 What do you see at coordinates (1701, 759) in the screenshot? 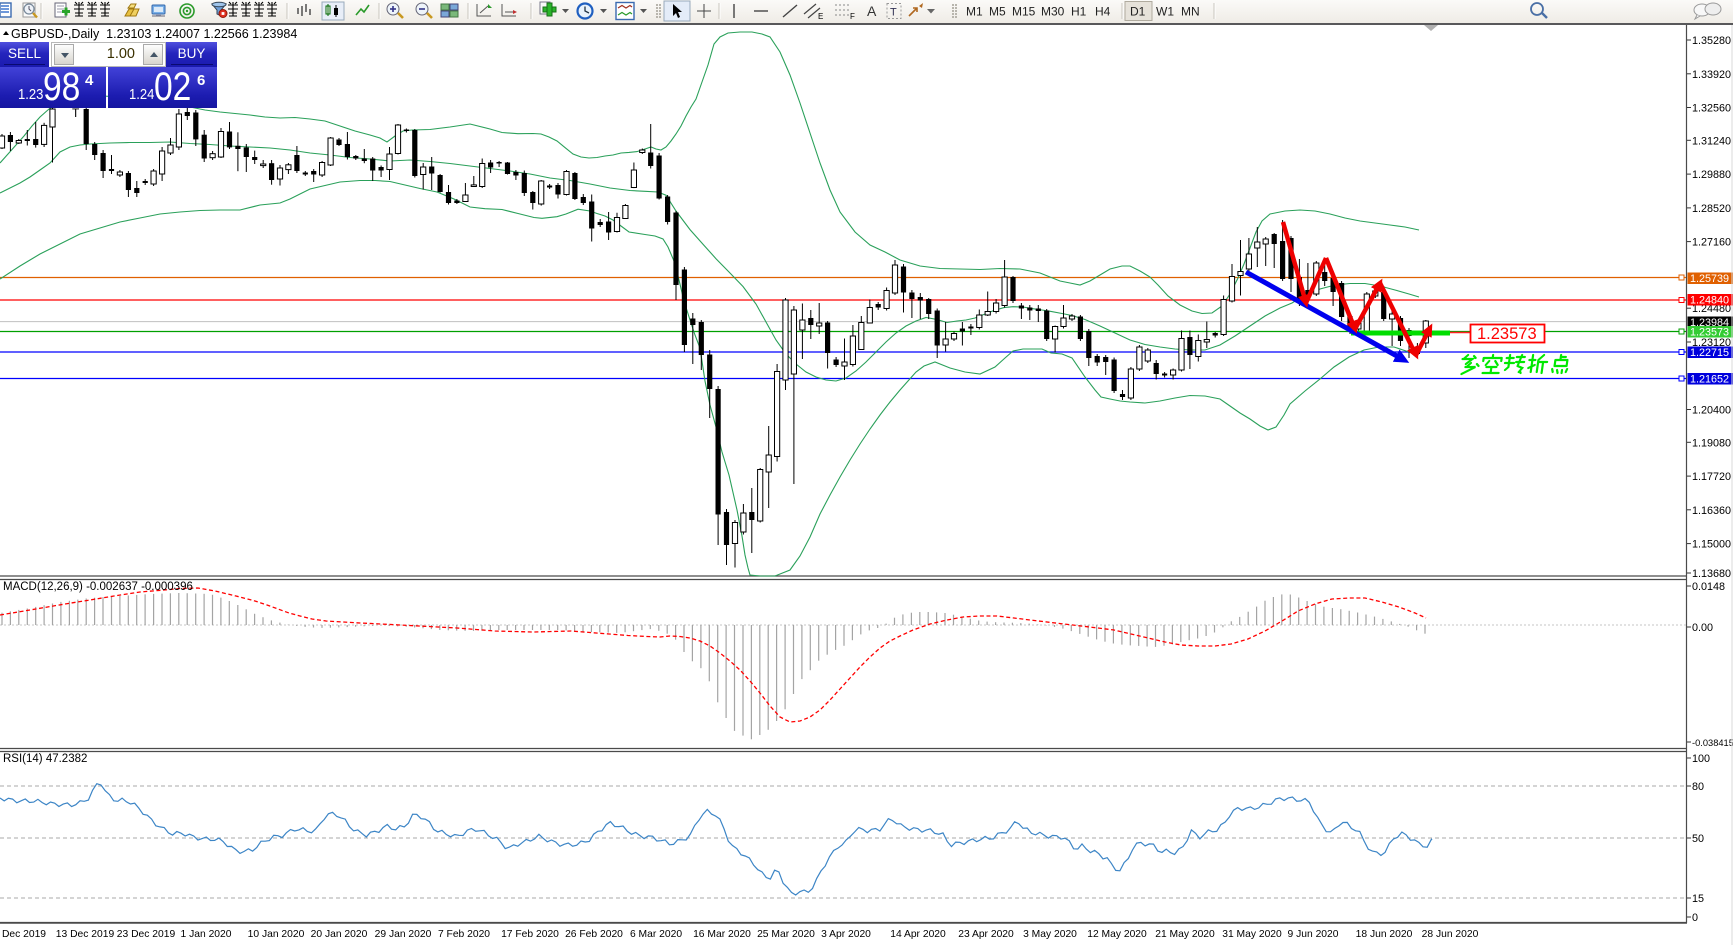
I see `svg-text: 100` at bounding box center [1701, 759].